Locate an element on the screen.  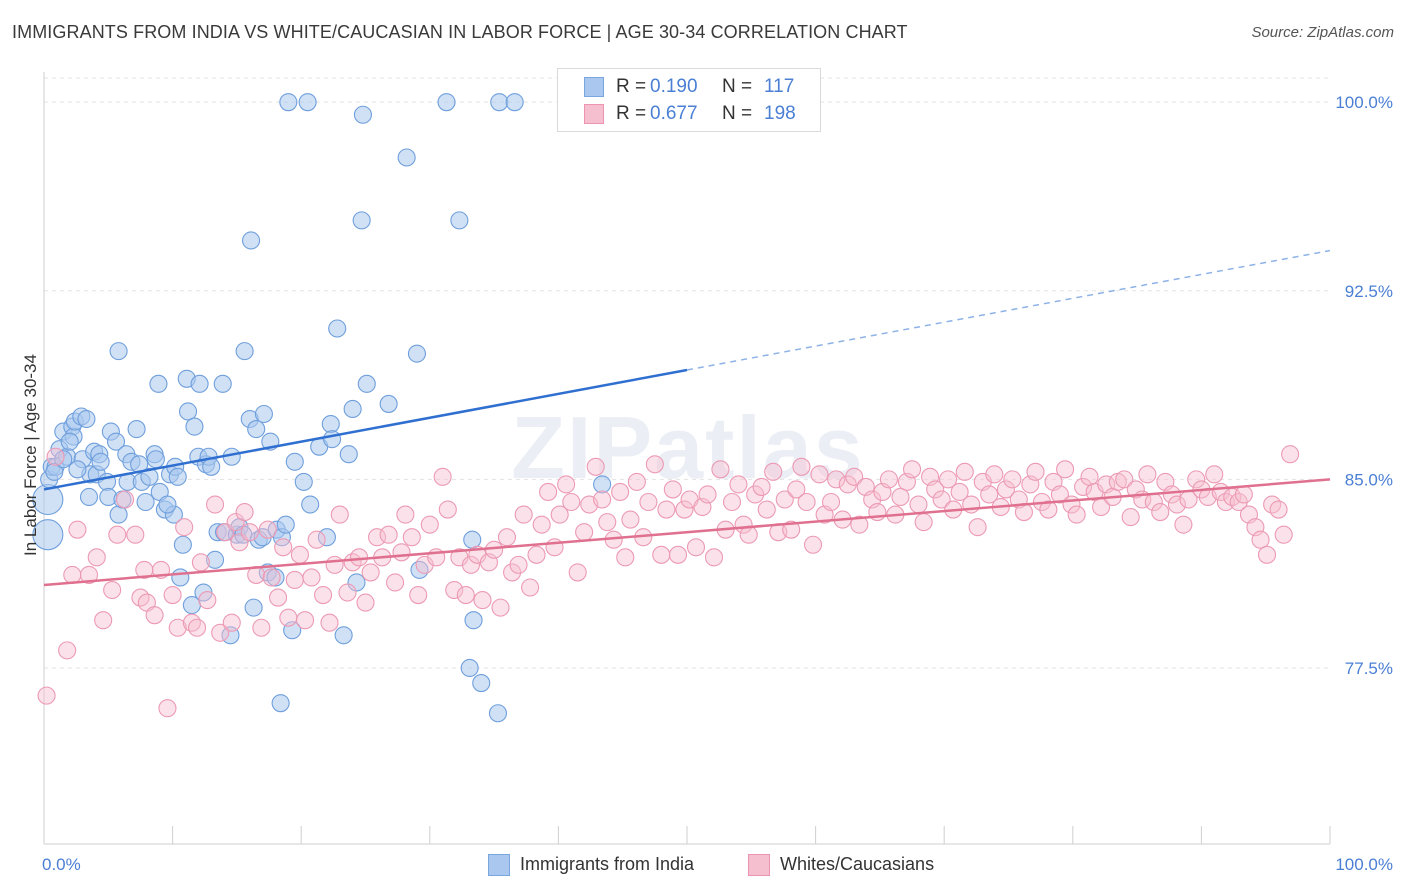
stats-row-india: R = 0.190 N = 117 is located at coordinates (689, 87).